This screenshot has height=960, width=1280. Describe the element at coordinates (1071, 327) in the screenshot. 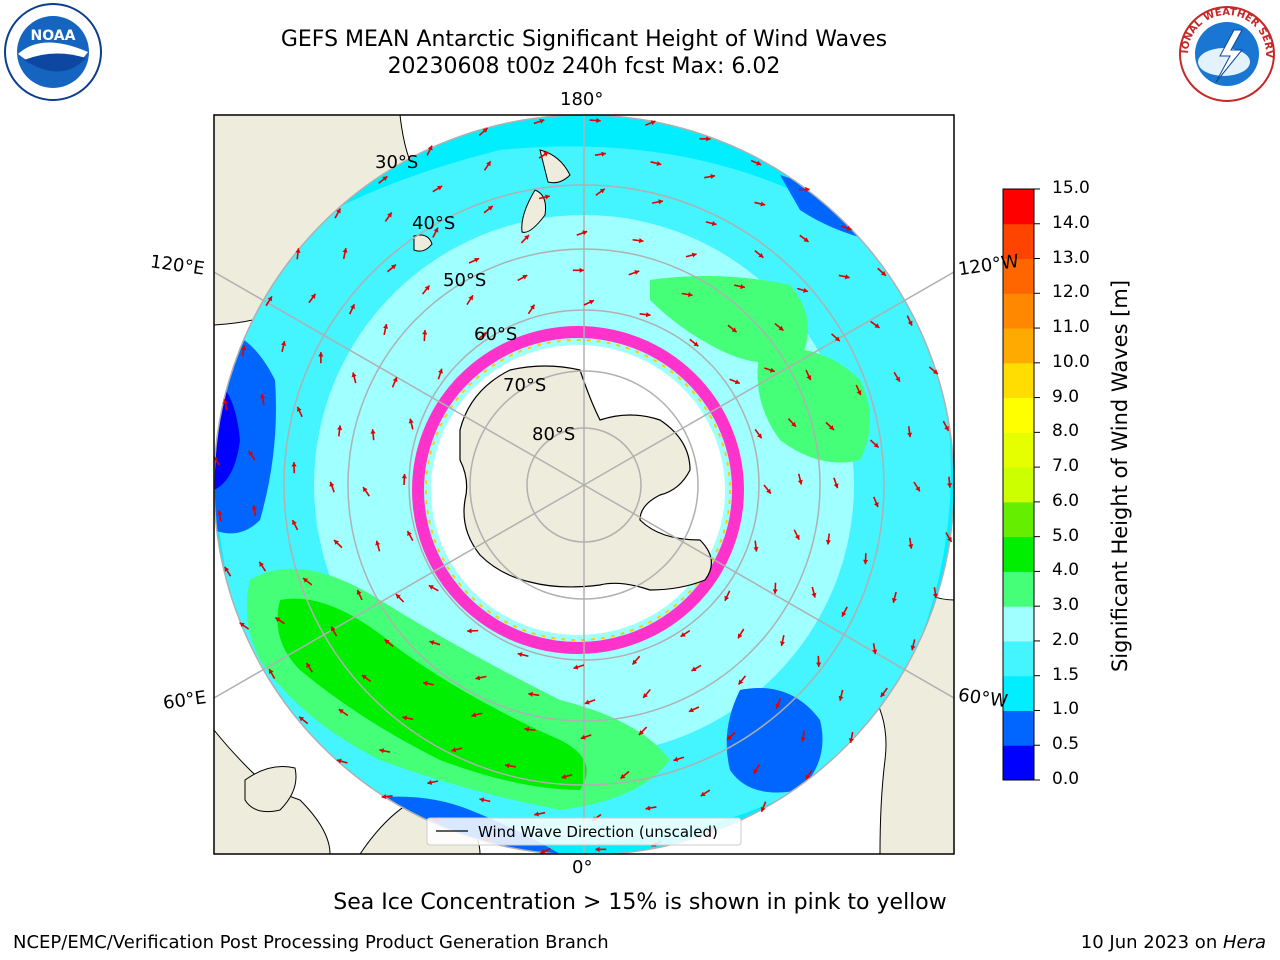

I see `colorbar-tick-label: 11.0` at that location.